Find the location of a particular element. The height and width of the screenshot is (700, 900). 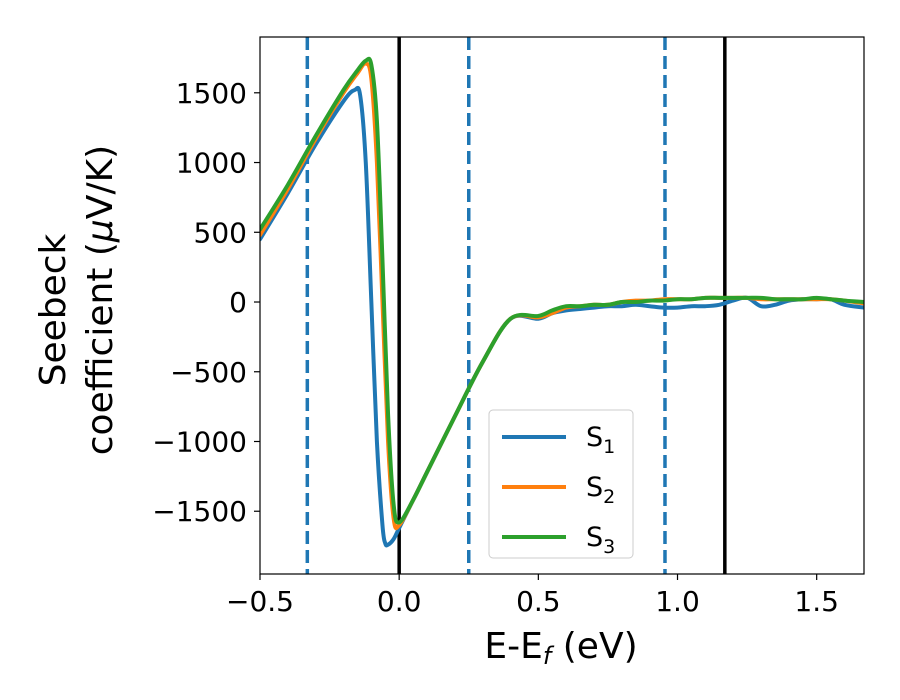

y-tick-label: 0 is located at coordinates (238, 302).